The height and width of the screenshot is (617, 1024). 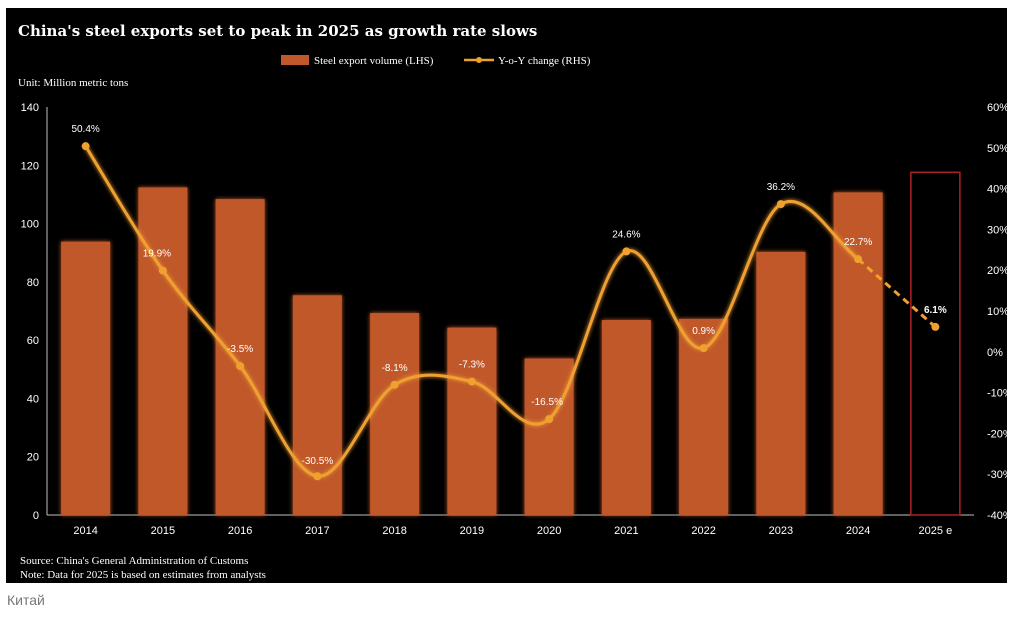 I want to click on unit-label: Unit: Million metric tons, so click(x=73, y=83).